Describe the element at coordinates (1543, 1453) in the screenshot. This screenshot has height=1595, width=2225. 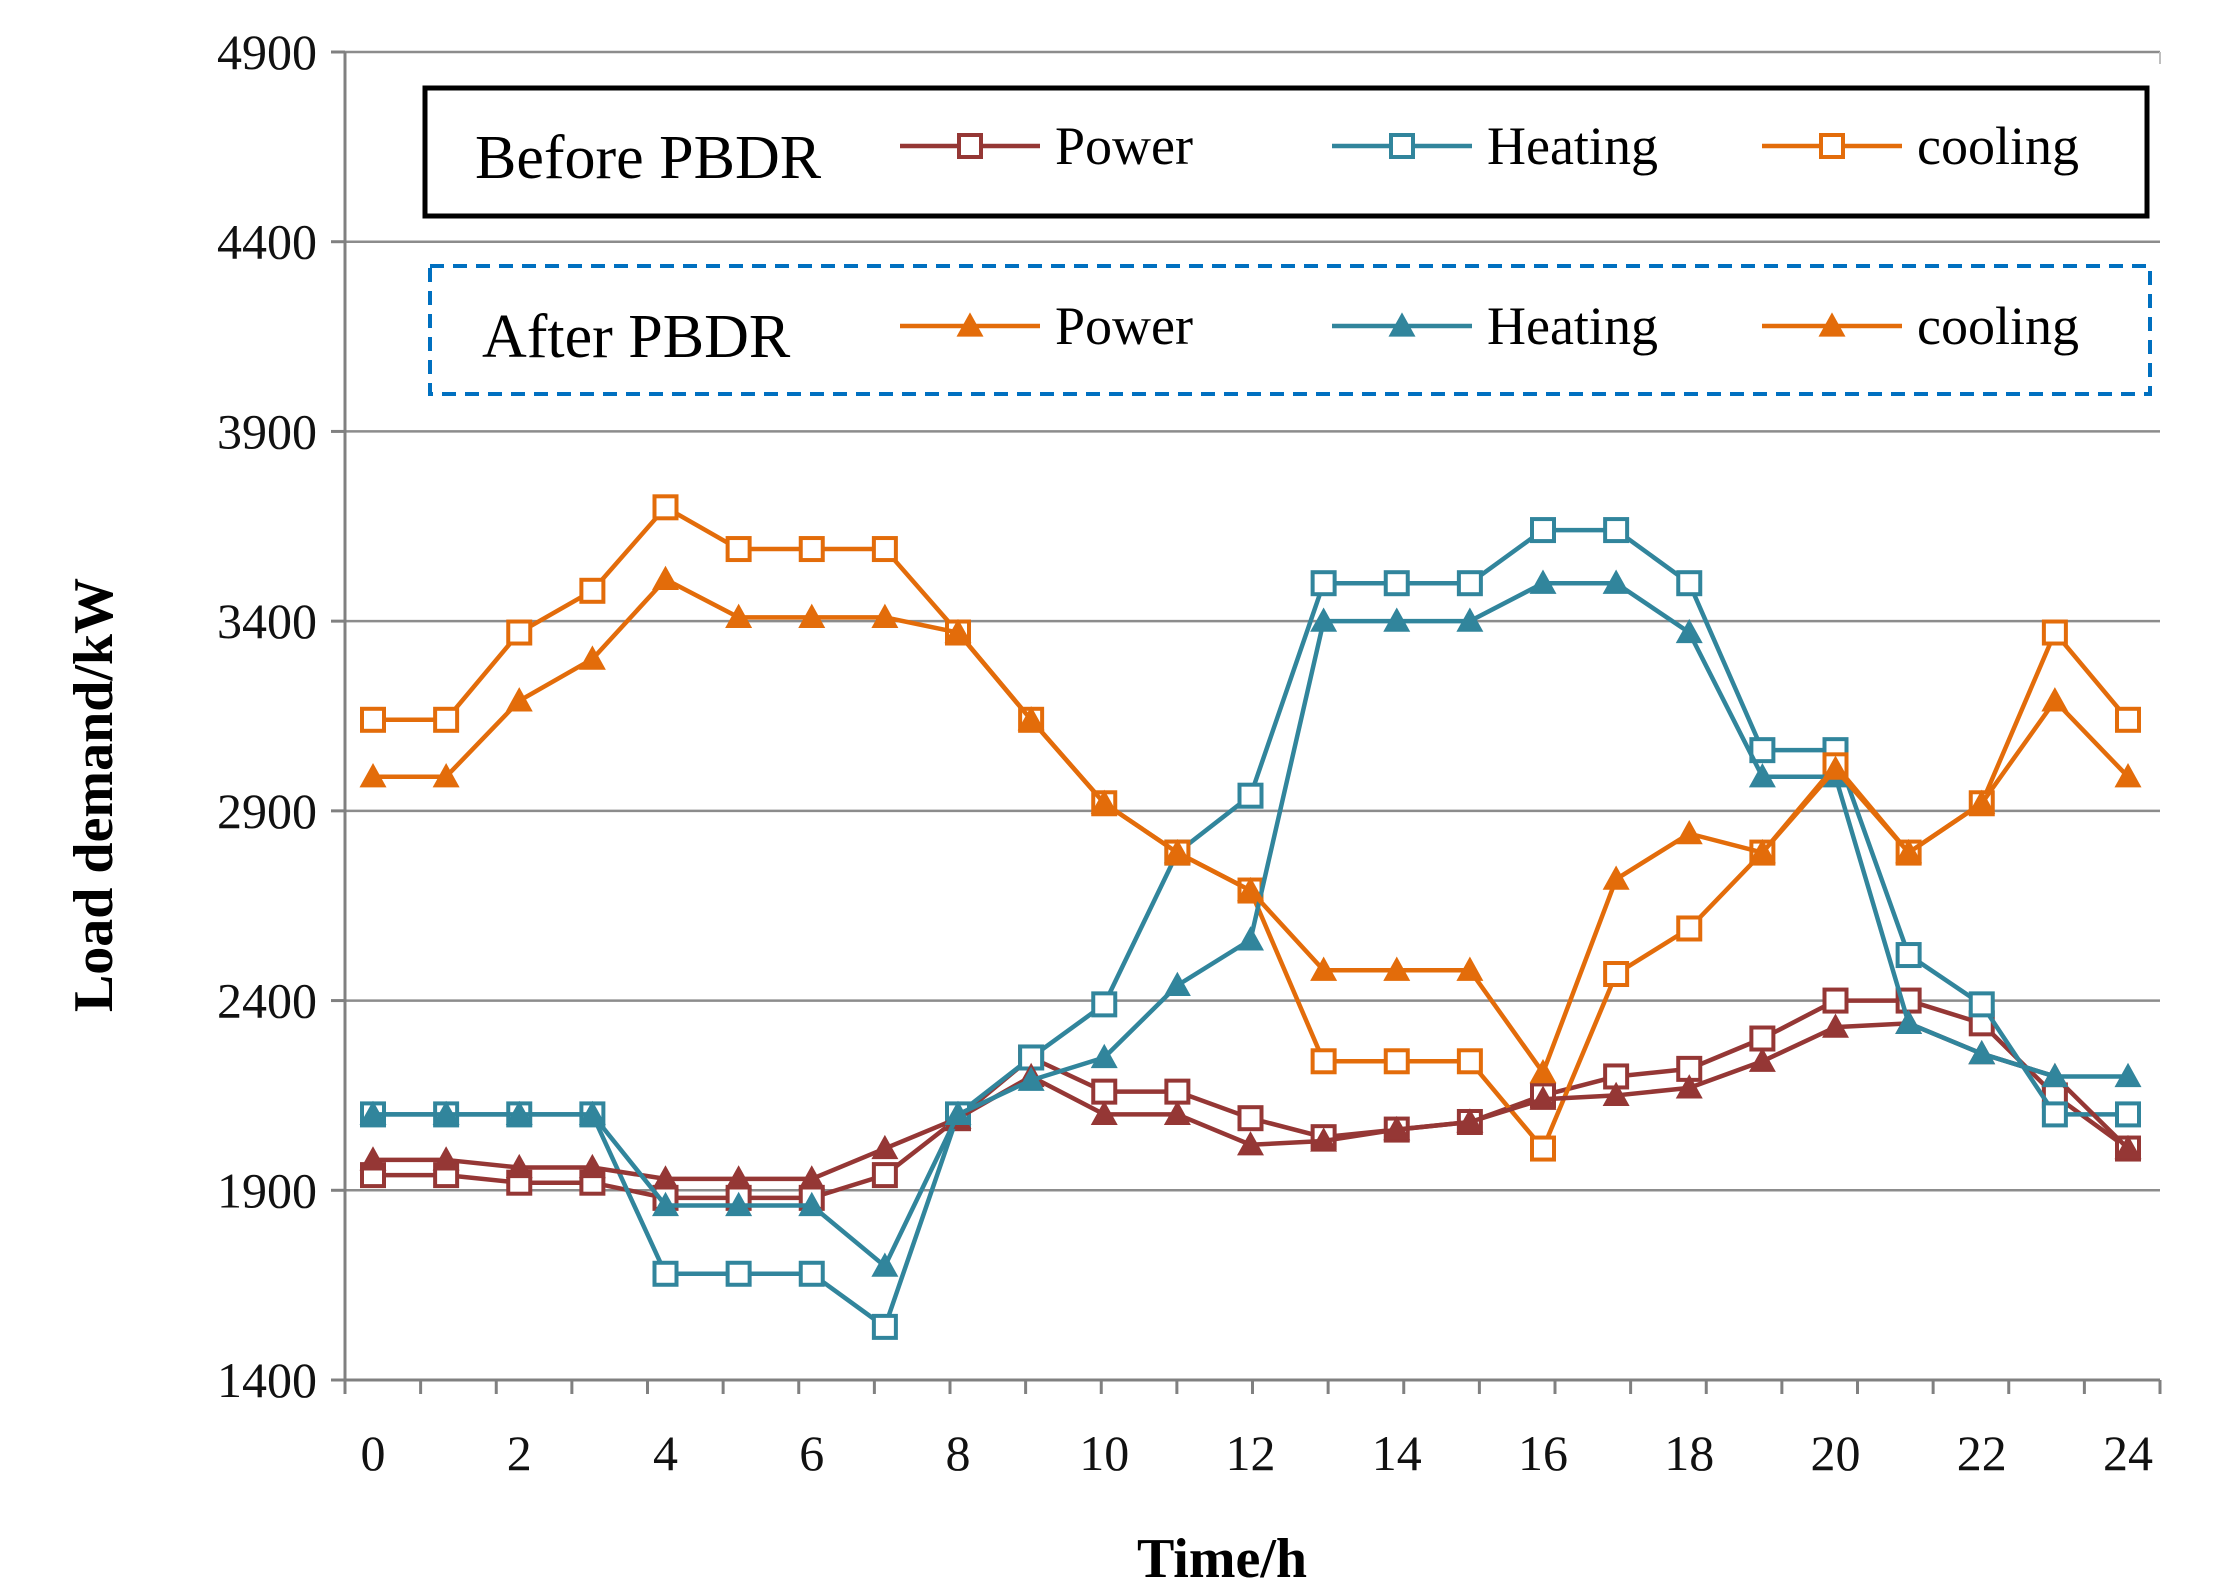
I see `x-tick-label: 16` at that location.